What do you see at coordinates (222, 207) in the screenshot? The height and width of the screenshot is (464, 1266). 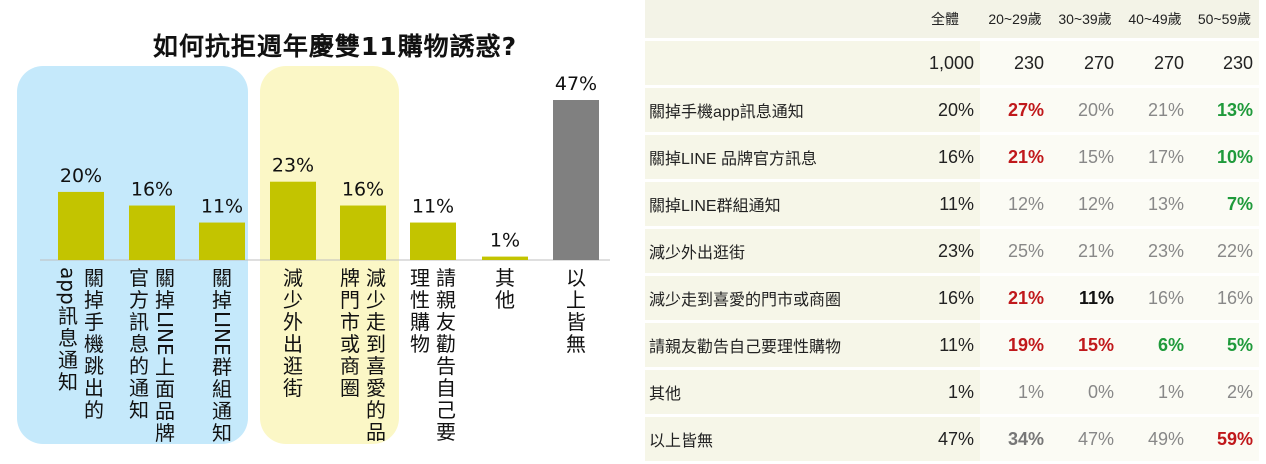 I see `bar-value-label-3: 11%` at bounding box center [222, 207].